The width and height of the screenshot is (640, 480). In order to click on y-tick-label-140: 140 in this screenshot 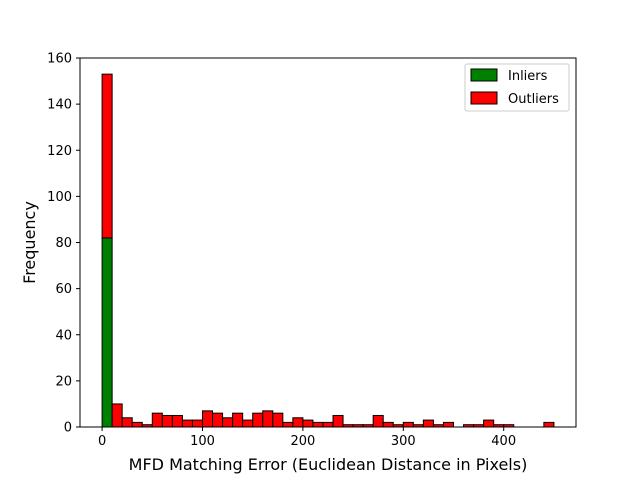, I will do `click(59, 105)`.